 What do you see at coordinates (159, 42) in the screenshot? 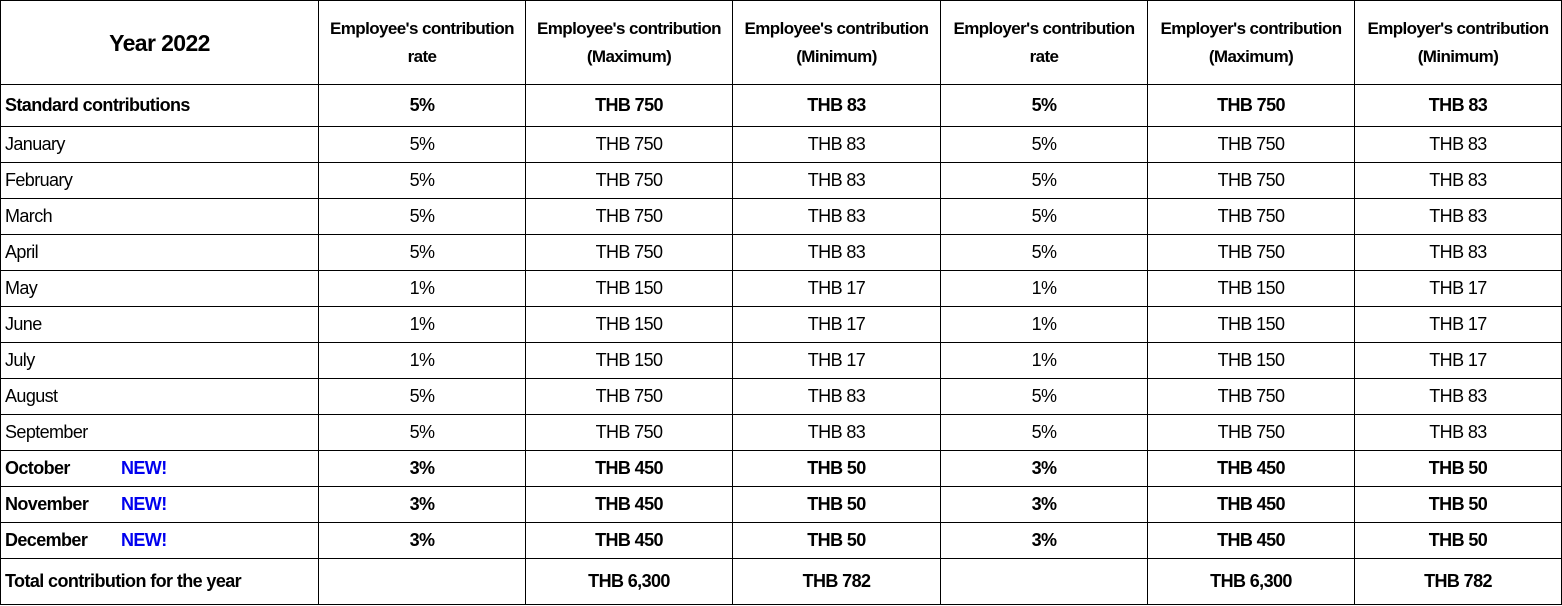
I see `year-header: Year 2022` at bounding box center [159, 42].